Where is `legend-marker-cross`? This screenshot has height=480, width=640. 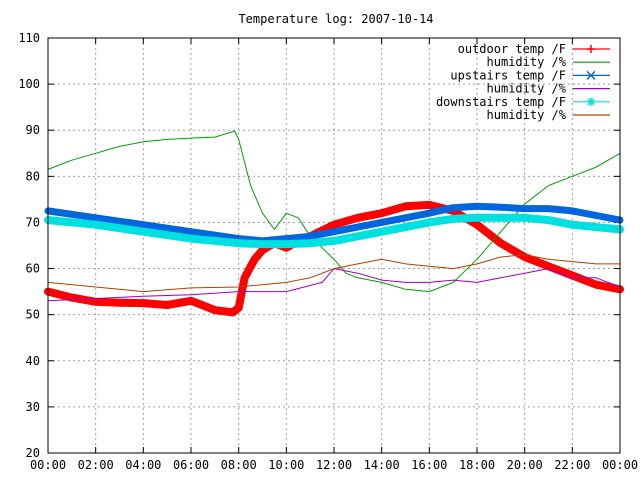
legend-marker-cross is located at coordinates (591, 75).